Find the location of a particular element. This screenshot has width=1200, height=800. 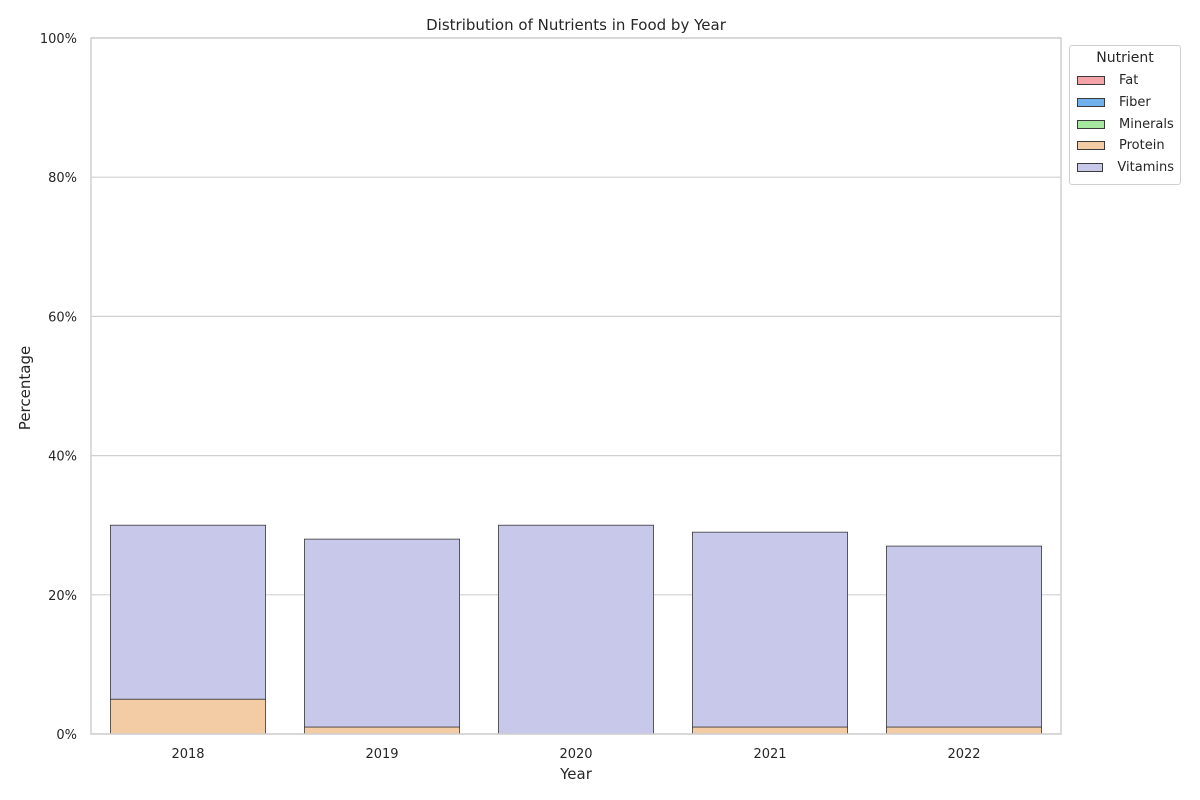

legend-label: Vitamins is located at coordinates (1145, 168).